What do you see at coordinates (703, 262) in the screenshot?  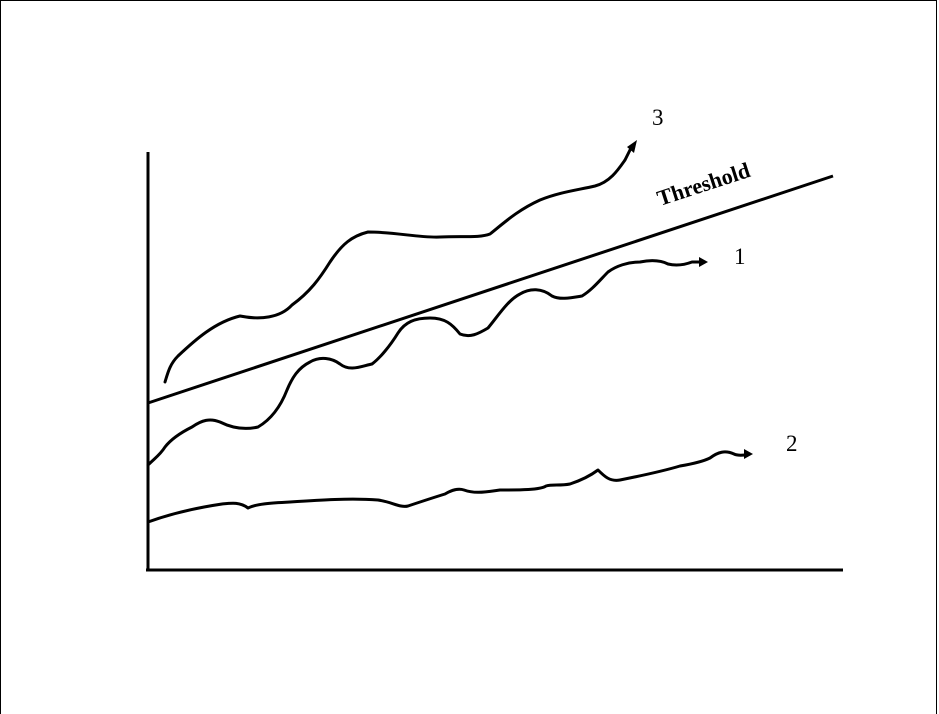 I see `curve-1-arrowhead` at bounding box center [703, 262].